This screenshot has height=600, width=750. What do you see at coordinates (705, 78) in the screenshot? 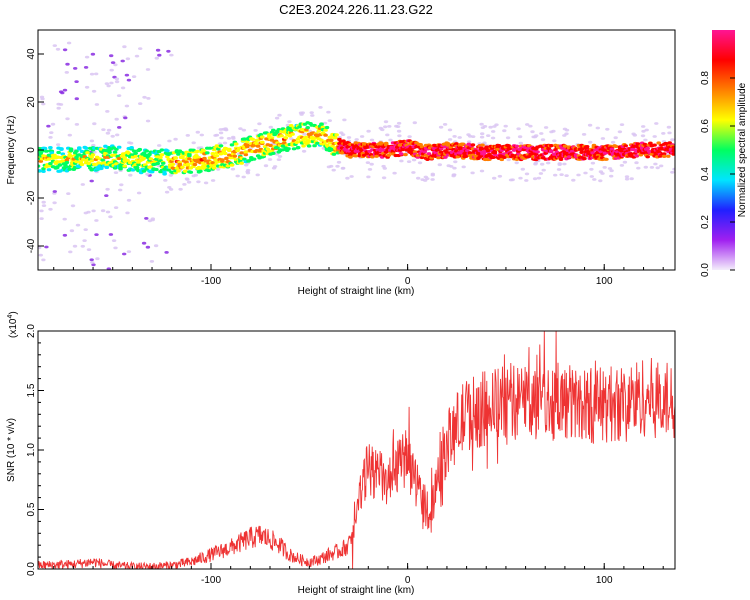
I see `colorbar-tick-label: 0.8` at bounding box center [705, 78].